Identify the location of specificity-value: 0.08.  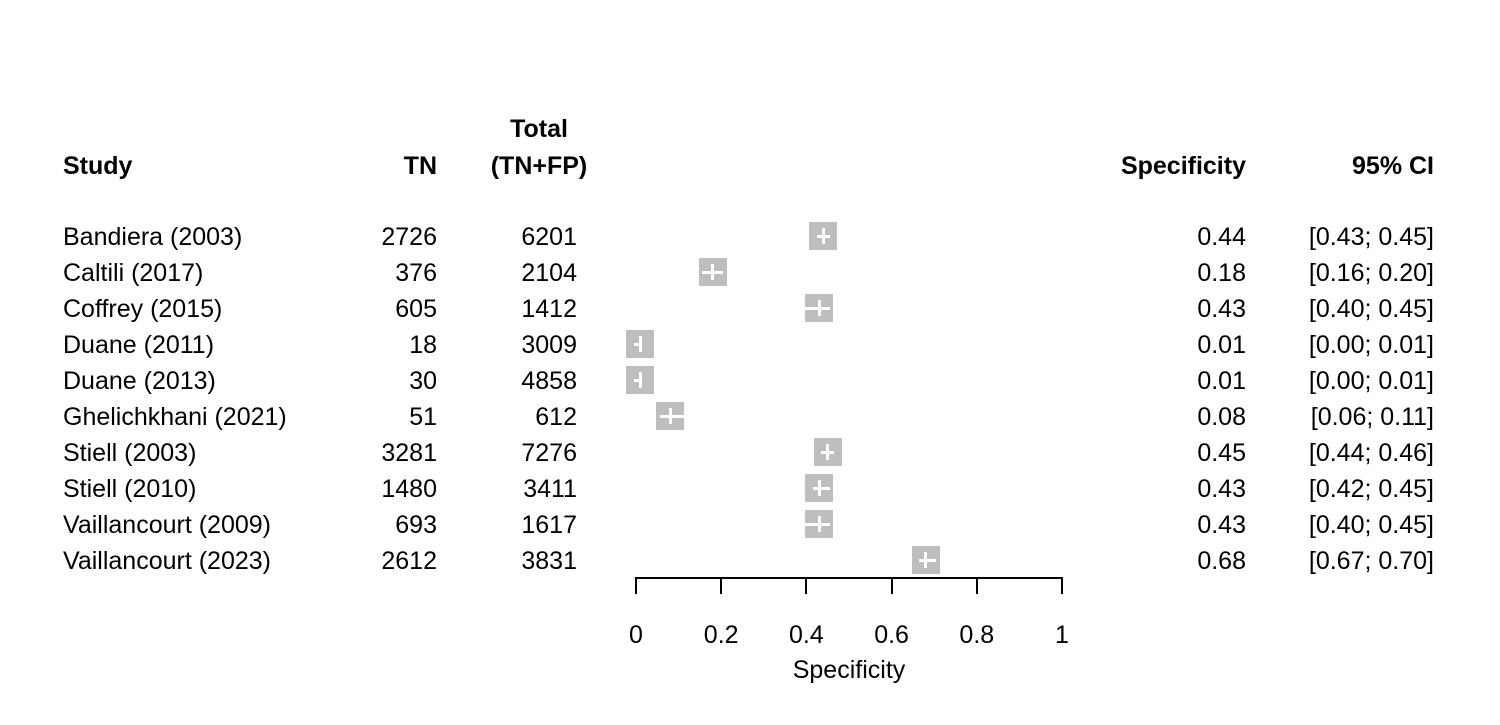
(1221, 417).